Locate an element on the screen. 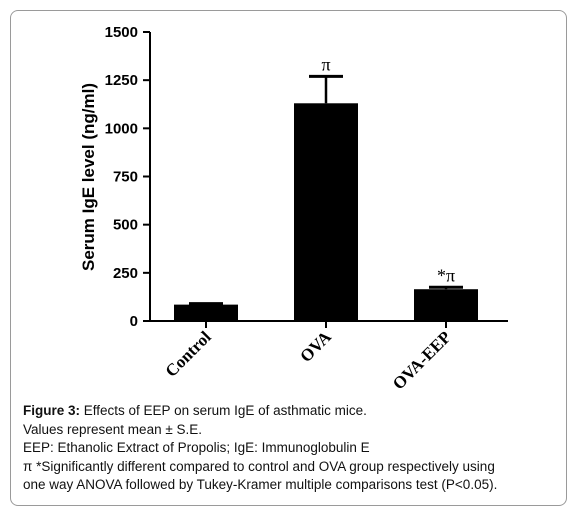  significance-label: *π is located at coordinates (446, 275).